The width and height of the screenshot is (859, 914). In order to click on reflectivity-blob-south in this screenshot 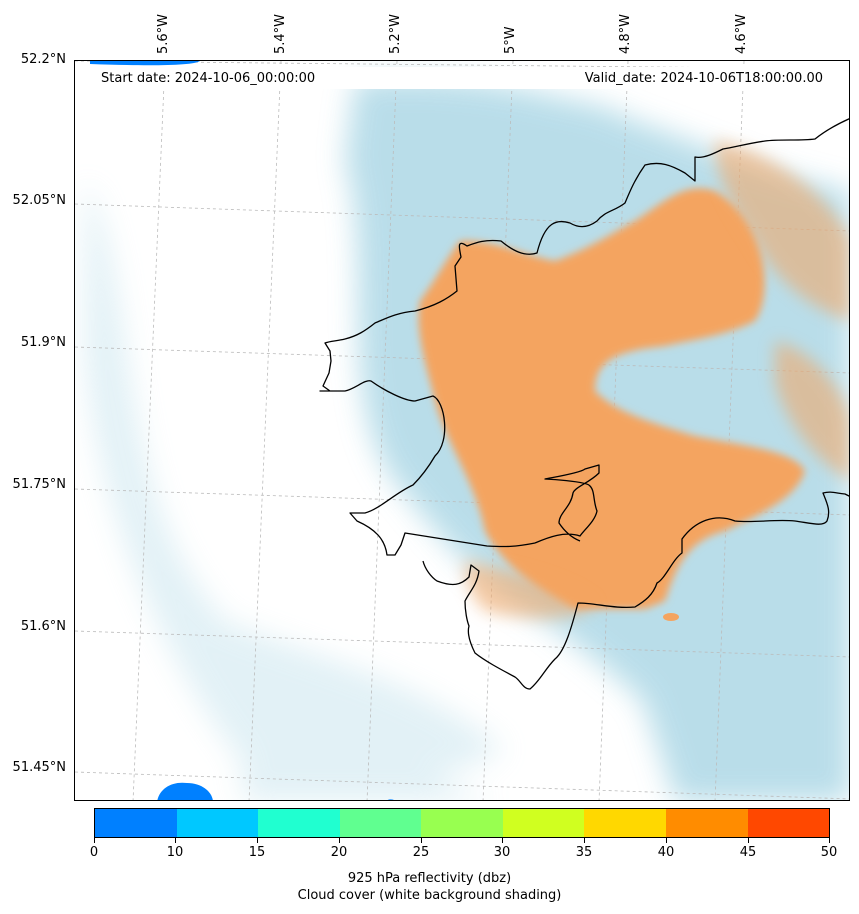, I will do `click(185, 791)`.